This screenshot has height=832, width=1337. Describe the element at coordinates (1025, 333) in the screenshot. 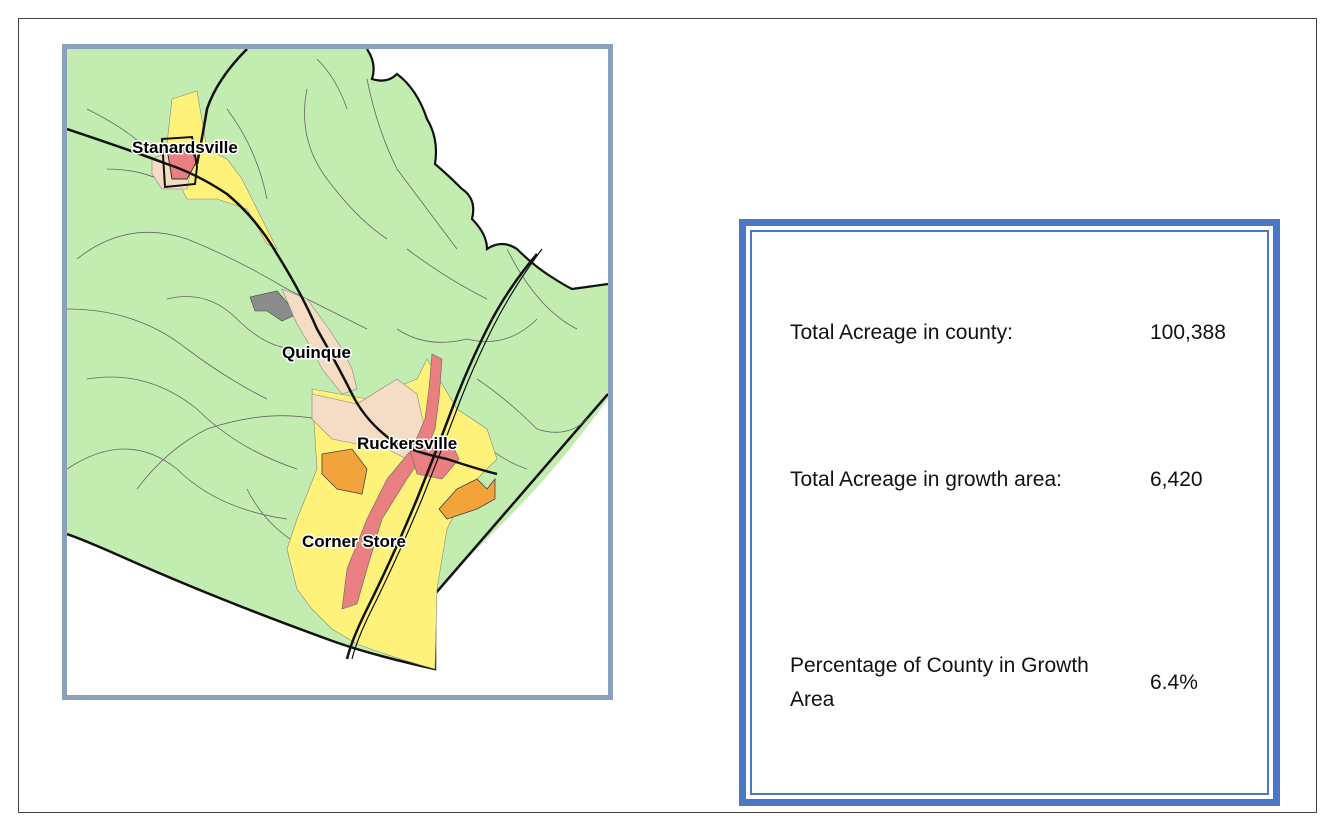

I see `stat-row-total-county: Total Acreage in county: 100,388` at that location.